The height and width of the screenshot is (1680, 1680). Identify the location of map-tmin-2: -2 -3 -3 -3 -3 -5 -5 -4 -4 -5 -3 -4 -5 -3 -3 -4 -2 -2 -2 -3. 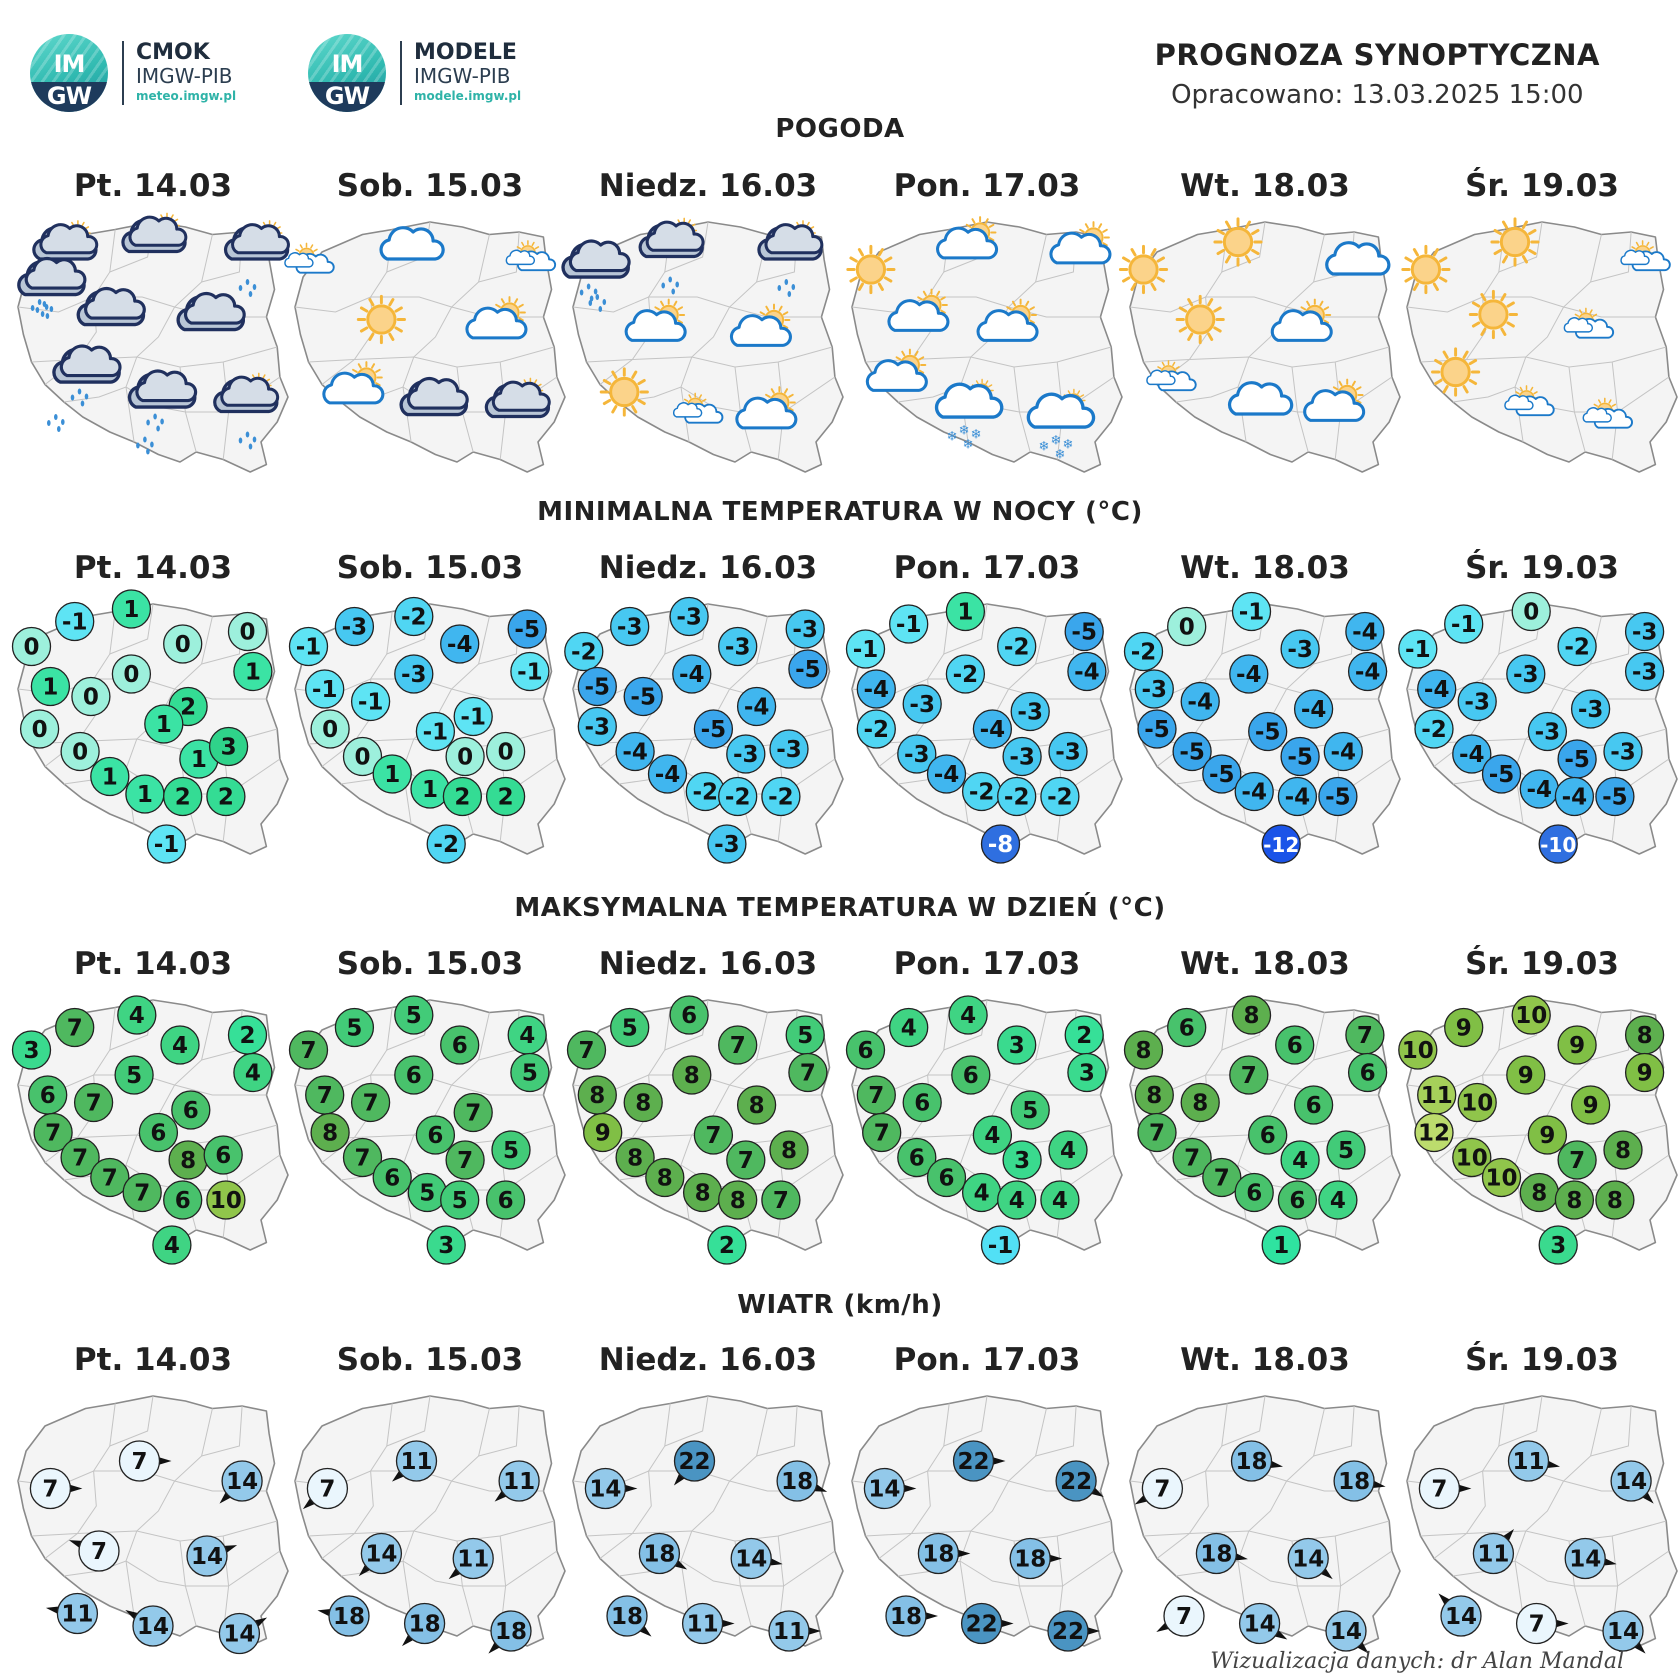
(704, 730).